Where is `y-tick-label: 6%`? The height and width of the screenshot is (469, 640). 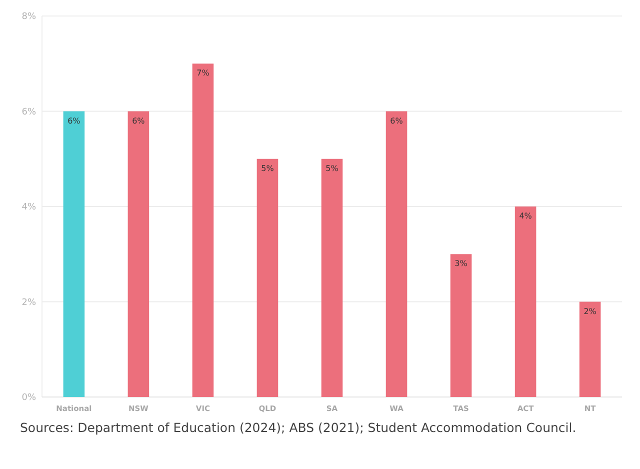
y-tick-label: 6% is located at coordinates (29, 112).